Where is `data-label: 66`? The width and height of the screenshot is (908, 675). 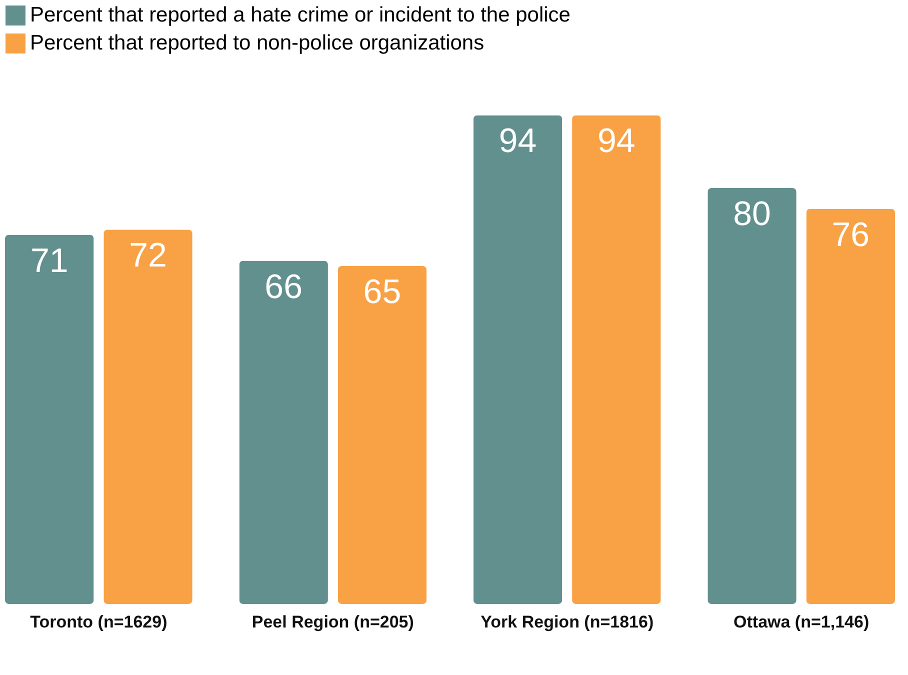 data-label: 66 is located at coordinates (283, 287).